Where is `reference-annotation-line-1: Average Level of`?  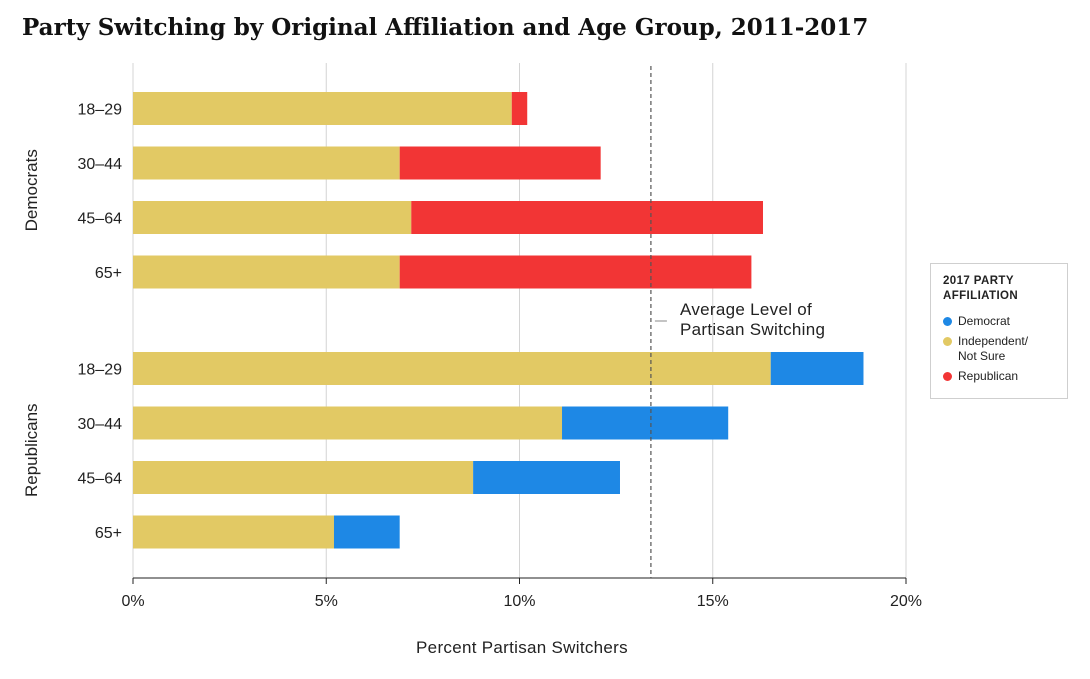
reference-annotation-line-1: Average Level of is located at coordinates (746, 309).